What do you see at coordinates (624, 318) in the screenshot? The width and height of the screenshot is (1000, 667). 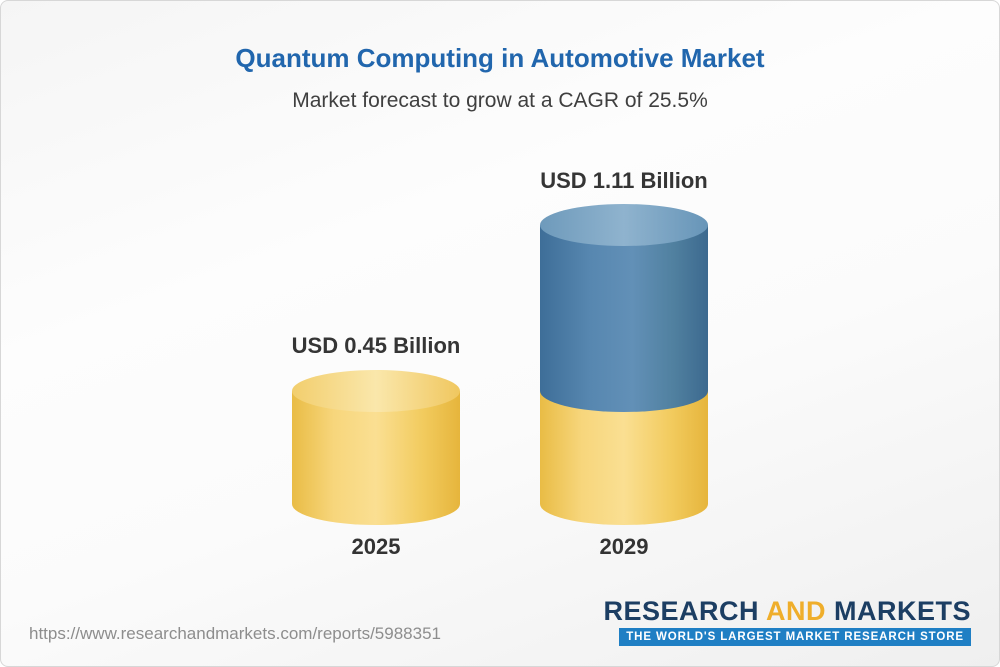 I see `bar-2029-growth-segment` at bounding box center [624, 318].